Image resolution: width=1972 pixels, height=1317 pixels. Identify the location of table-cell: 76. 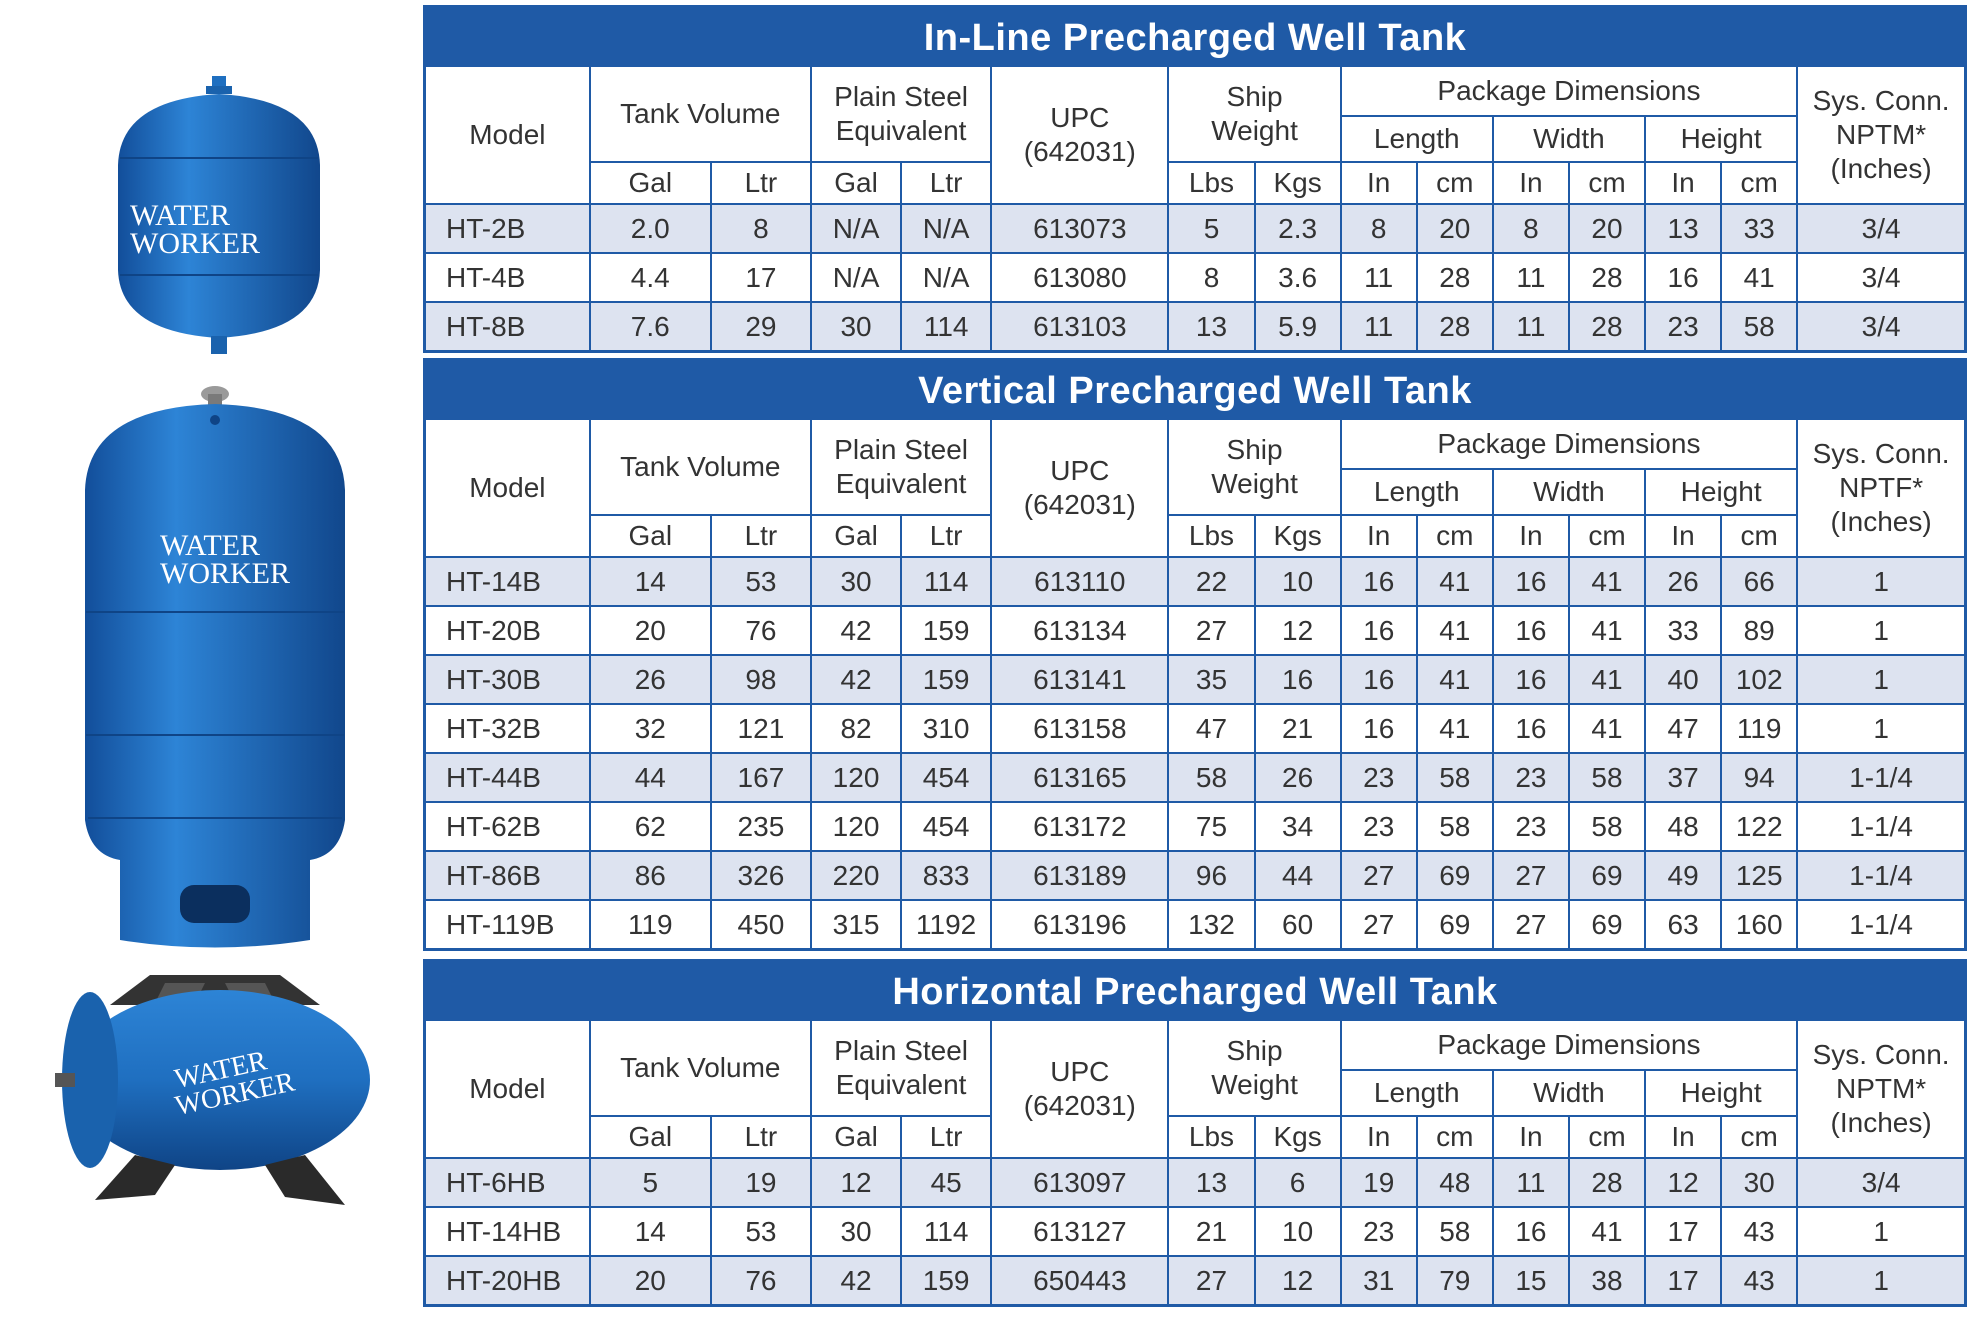
(760, 1281).